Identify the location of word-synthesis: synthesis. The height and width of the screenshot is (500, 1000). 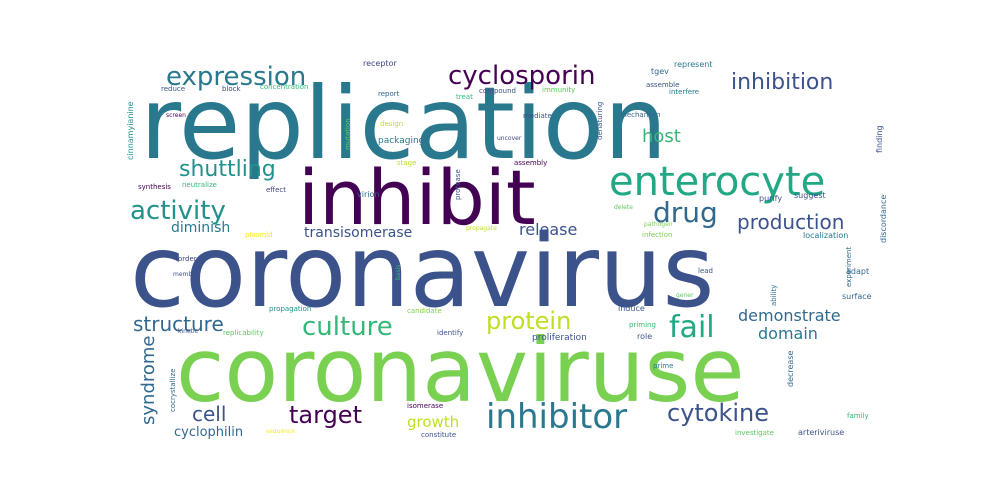
(154, 187).